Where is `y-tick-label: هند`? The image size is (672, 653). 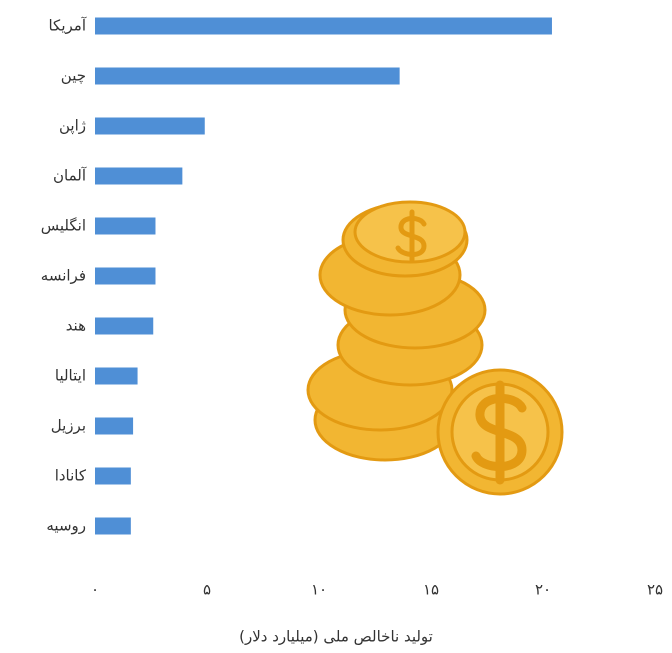
y-tick-label: هند is located at coordinates (76, 326).